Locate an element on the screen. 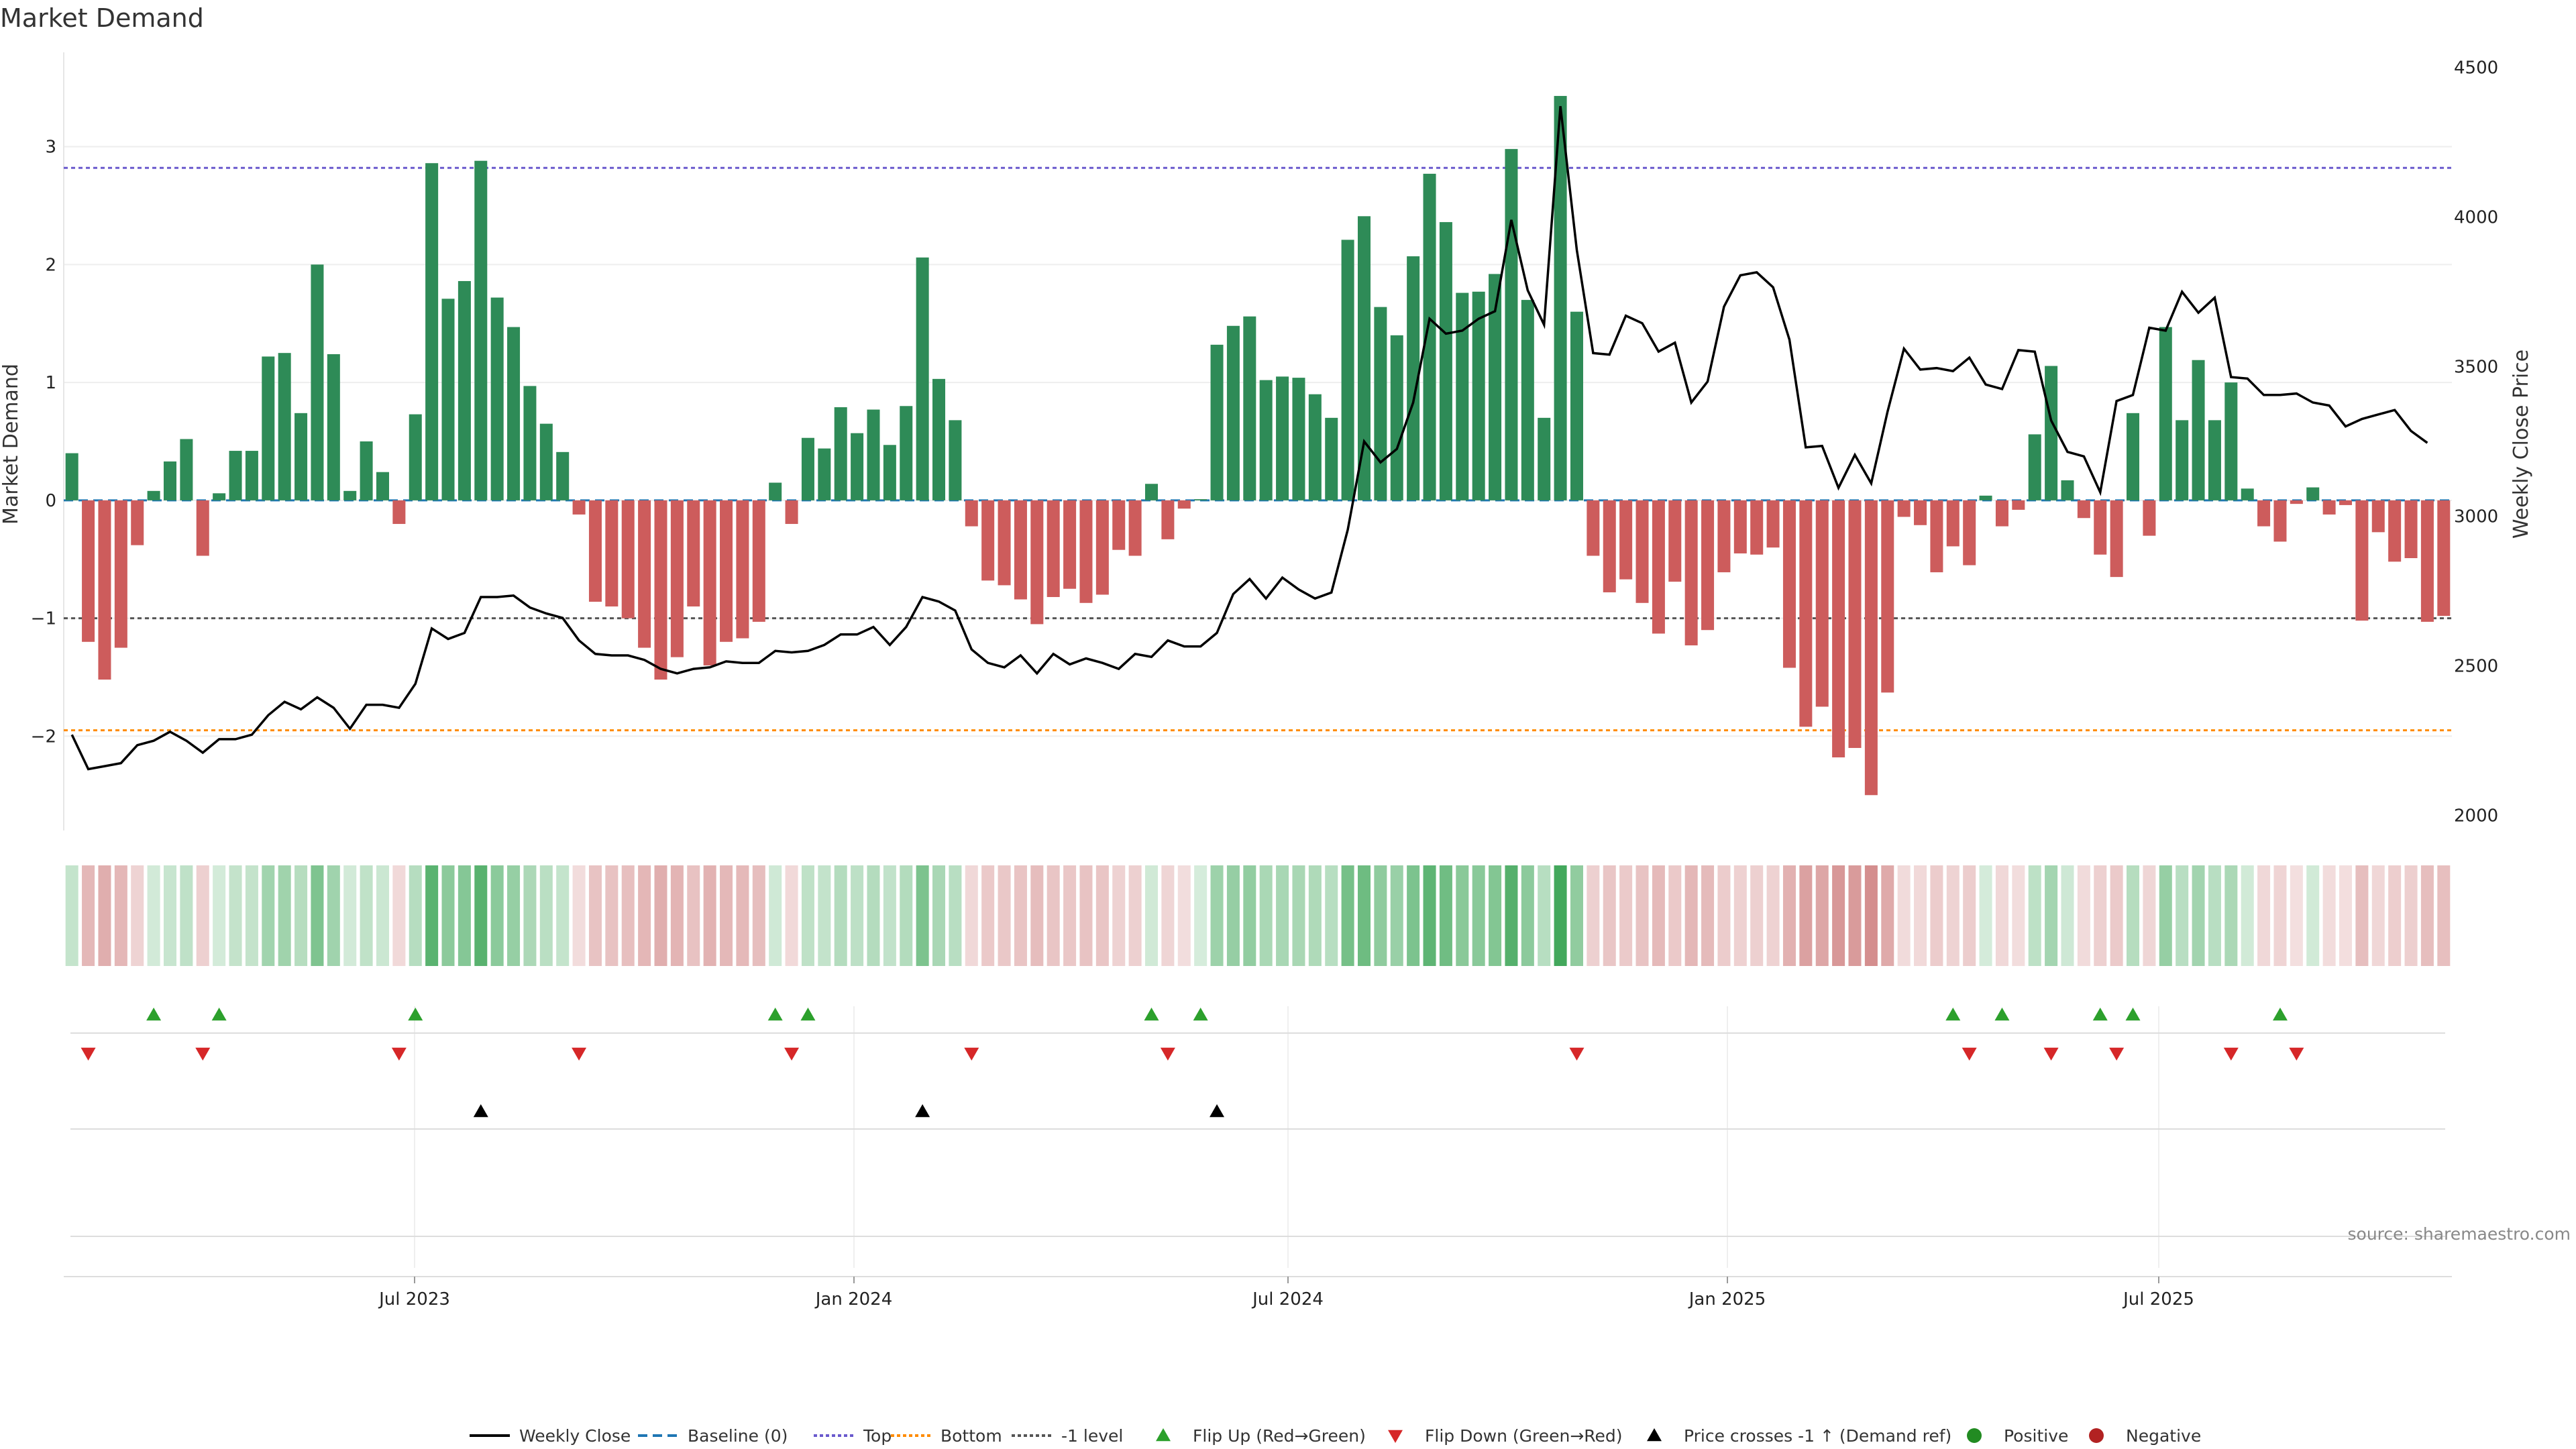 The width and height of the screenshot is (2576, 1449). legend-label: Top is located at coordinates (877, 1436).